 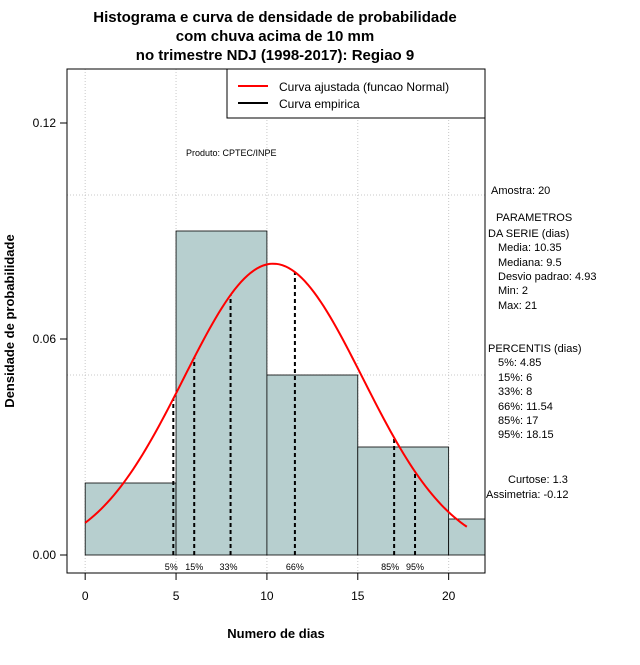 What do you see at coordinates (526, 435) in the screenshot?
I see `pct-95: 95%: 18.15` at bounding box center [526, 435].